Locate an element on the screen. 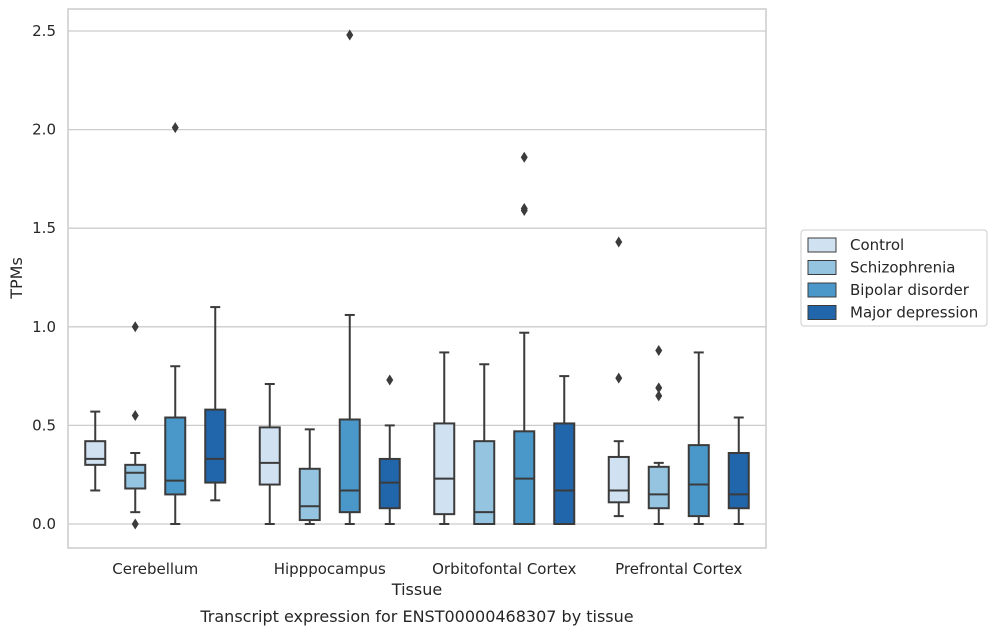  legend-frame is located at coordinates (894, 278).